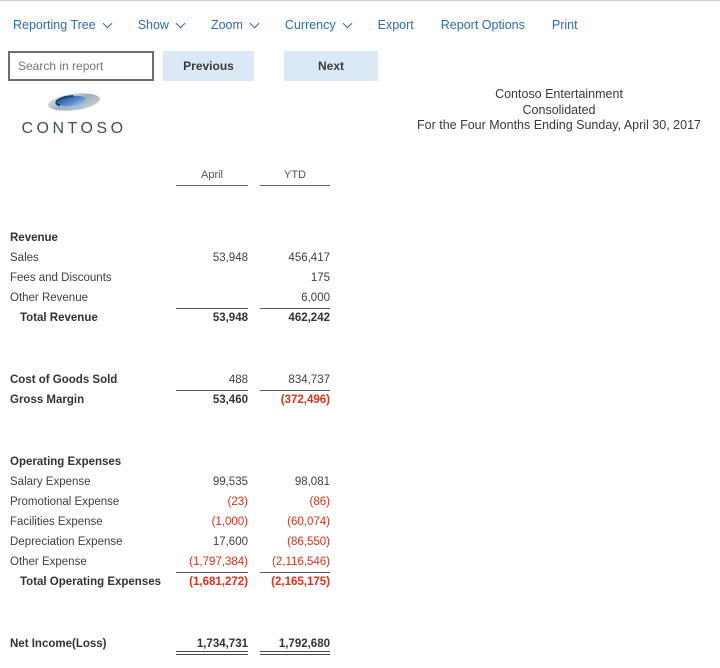 This screenshot has height=668, width=720. Describe the element at coordinates (309, 318) in the screenshot. I see `cell-ytd: 462,242` at that location.